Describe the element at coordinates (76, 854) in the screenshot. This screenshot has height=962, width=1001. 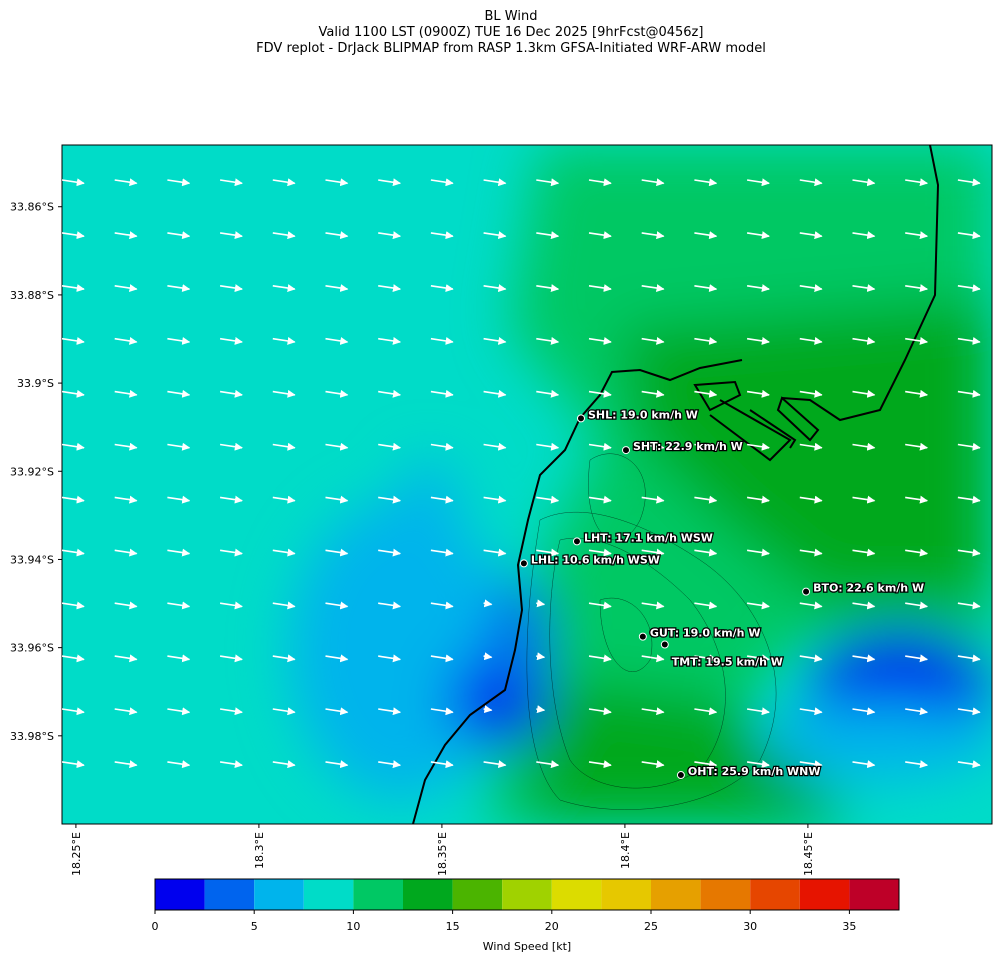
I see `x-tick-label: 18.25°E` at that location.